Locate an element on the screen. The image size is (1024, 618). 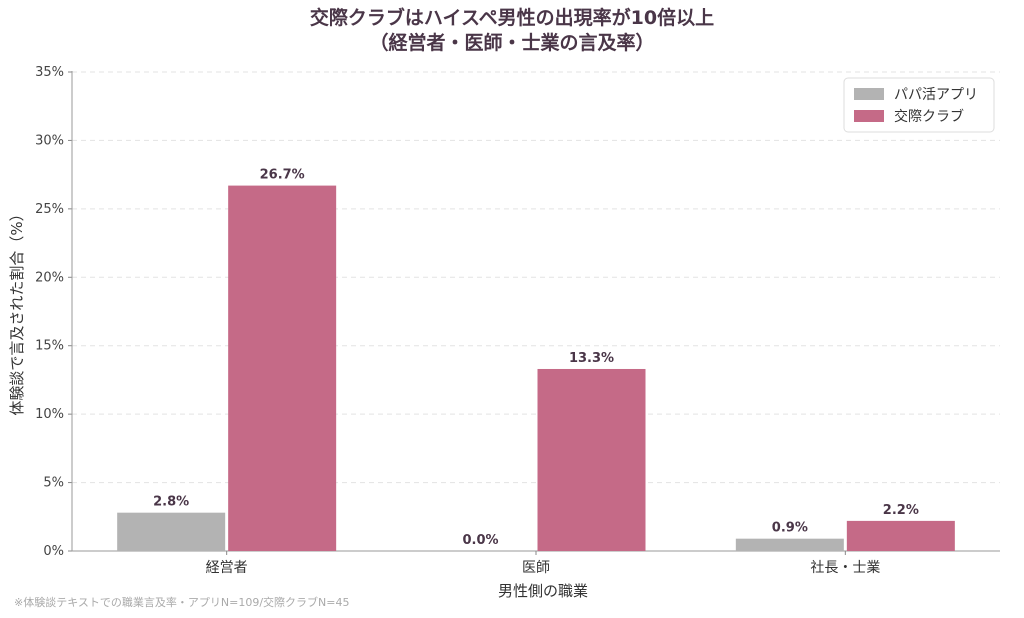
chart-title: 交際クラブはハイスペ男性の出現率が10倍以上 （経営者・医師・士業の言及率） is located at coordinates (512, 31).